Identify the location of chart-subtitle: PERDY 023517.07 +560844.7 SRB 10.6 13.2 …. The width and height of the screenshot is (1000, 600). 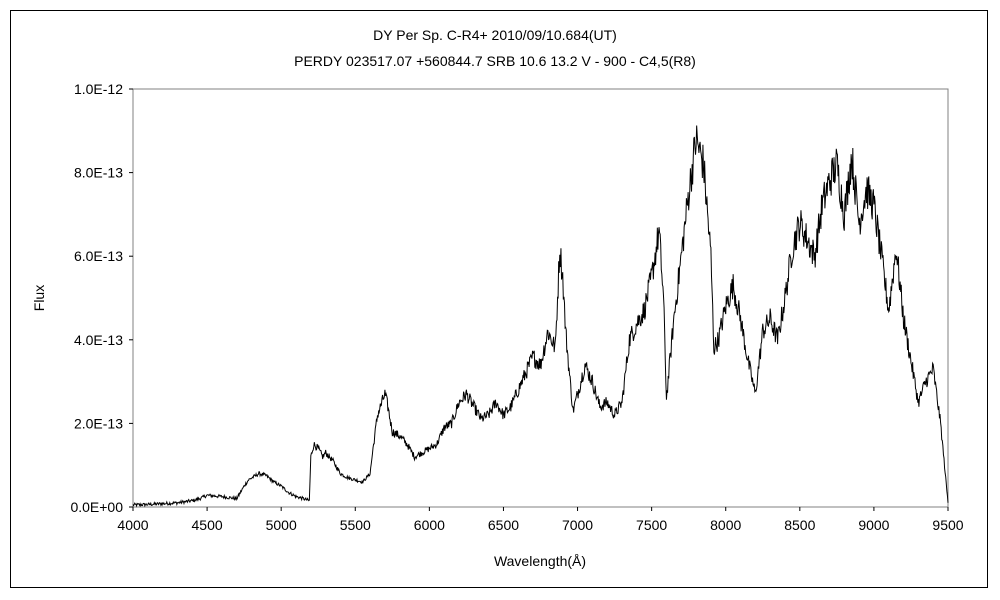
(495, 61).